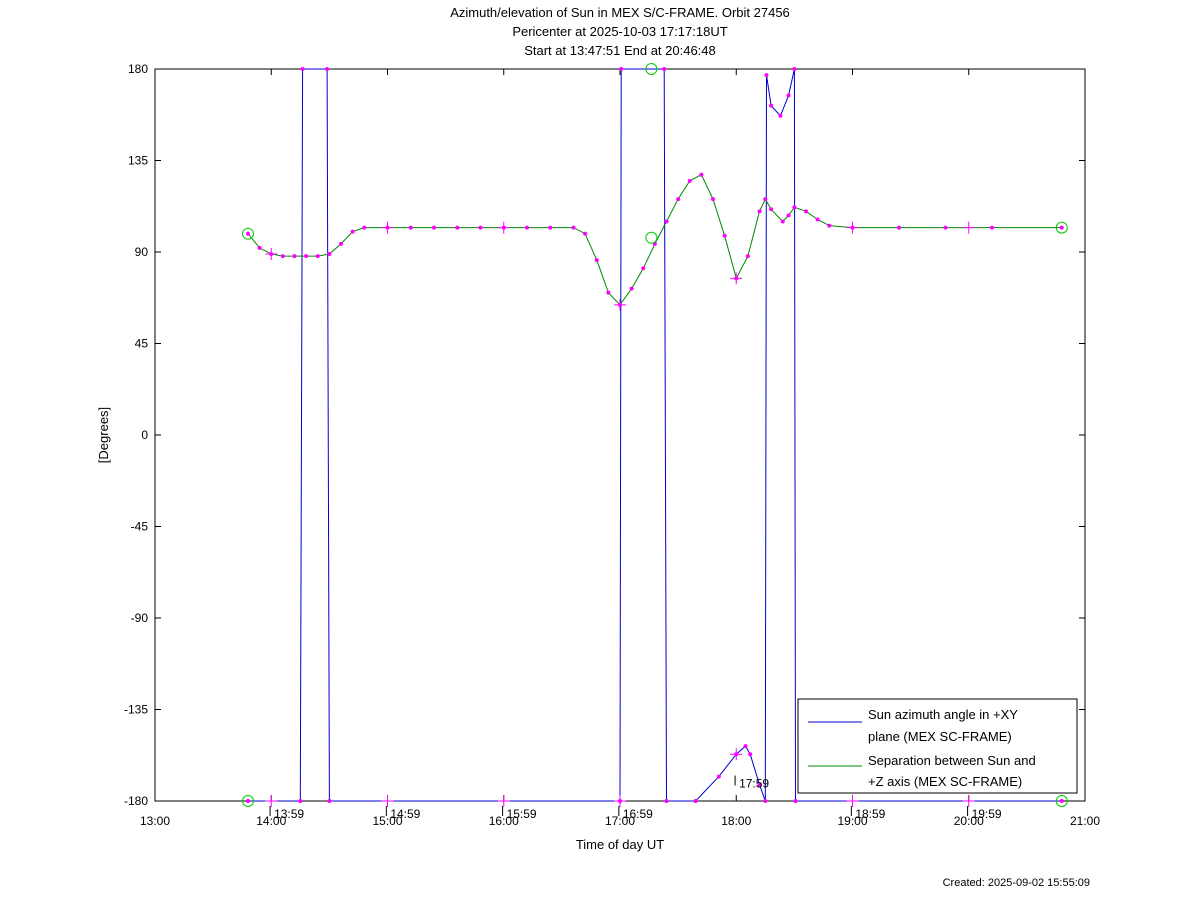 The image size is (1200, 901). I want to click on legend-label-azimuth-line2: plane (MEX SC-FRAME), so click(940, 736).